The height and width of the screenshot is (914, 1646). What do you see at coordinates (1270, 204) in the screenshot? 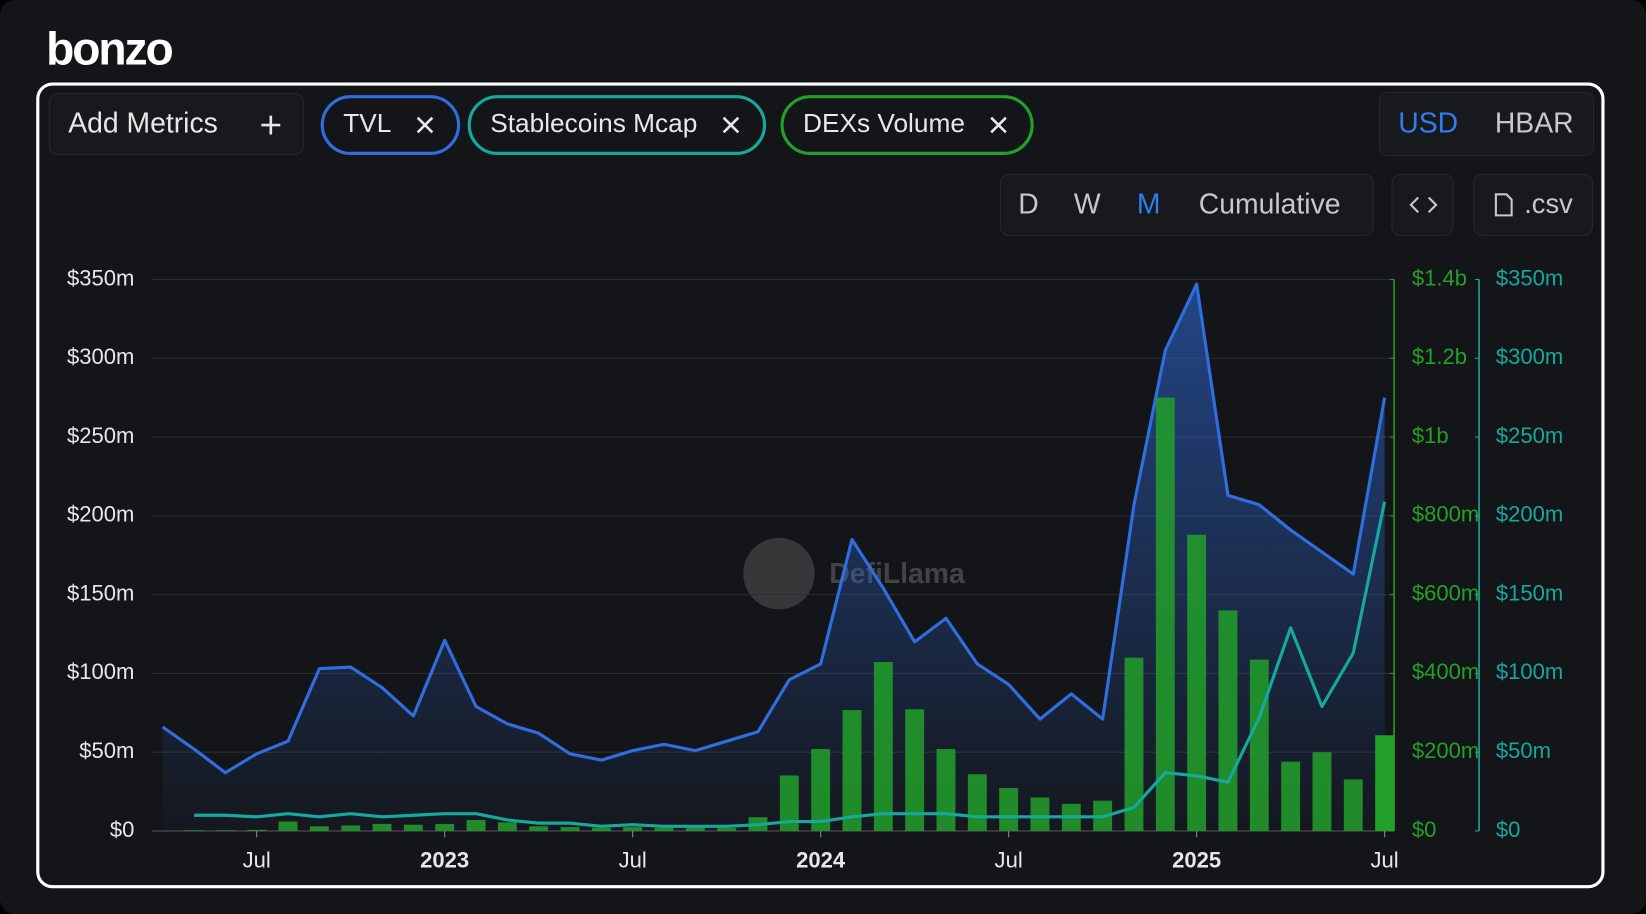
I see `period-option: Cumulative` at bounding box center [1270, 204].